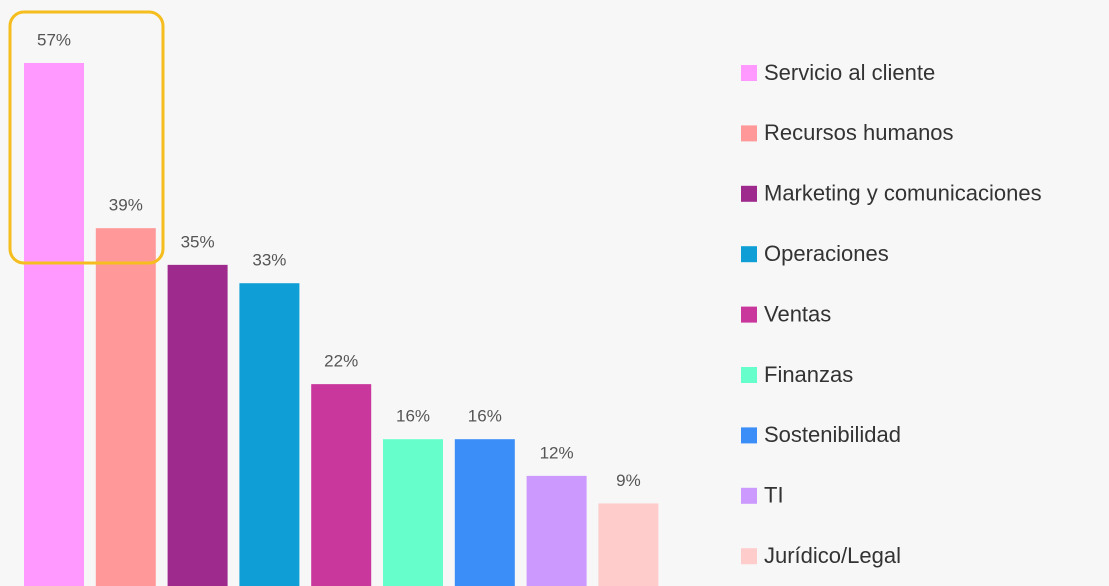 The height and width of the screenshot is (586, 1109). What do you see at coordinates (849, 72) in the screenshot?
I see `legend-label: Servicio al cliente` at bounding box center [849, 72].